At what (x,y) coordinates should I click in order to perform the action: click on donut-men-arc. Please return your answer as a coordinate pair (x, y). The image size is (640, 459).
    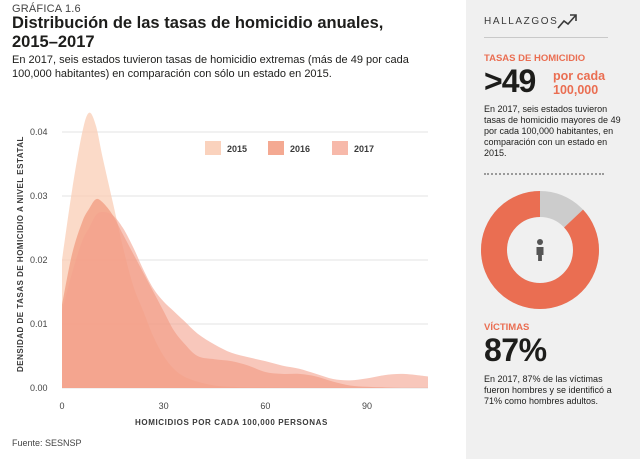
    Looking at the image, I should click on (540, 250).